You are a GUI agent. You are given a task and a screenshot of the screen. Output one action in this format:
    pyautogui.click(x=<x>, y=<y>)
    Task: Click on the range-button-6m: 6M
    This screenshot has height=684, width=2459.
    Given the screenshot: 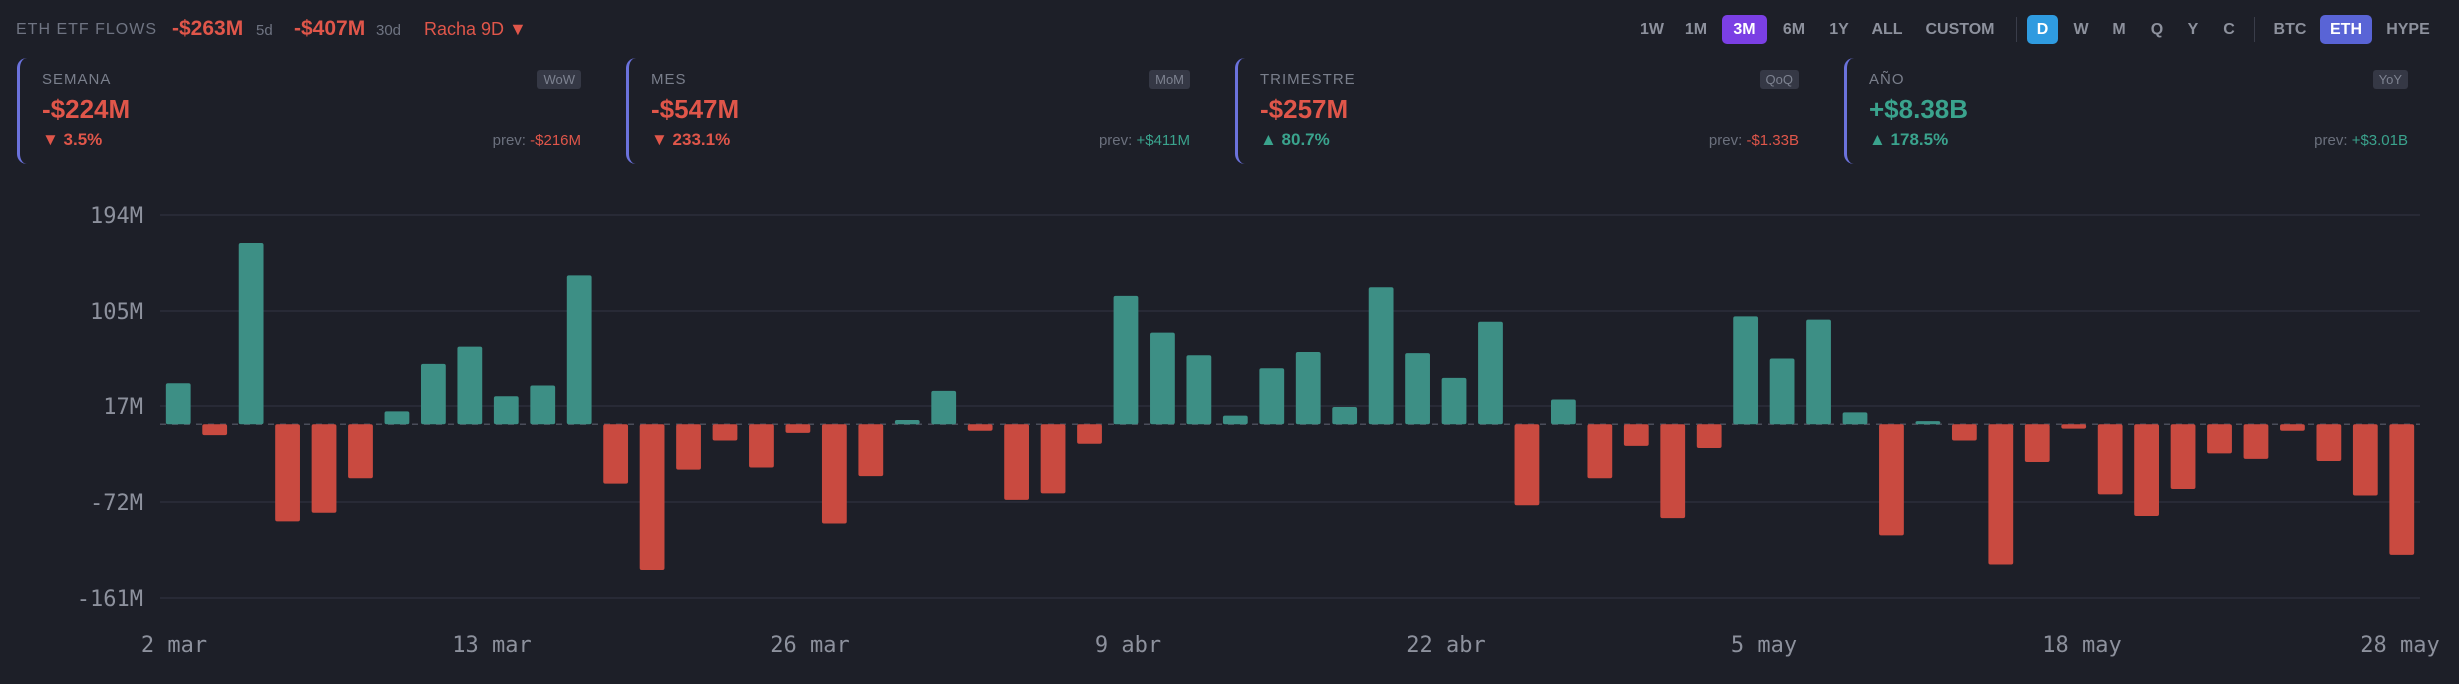 What is the action you would take?
    pyautogui.click(x=1794, y=29)
    